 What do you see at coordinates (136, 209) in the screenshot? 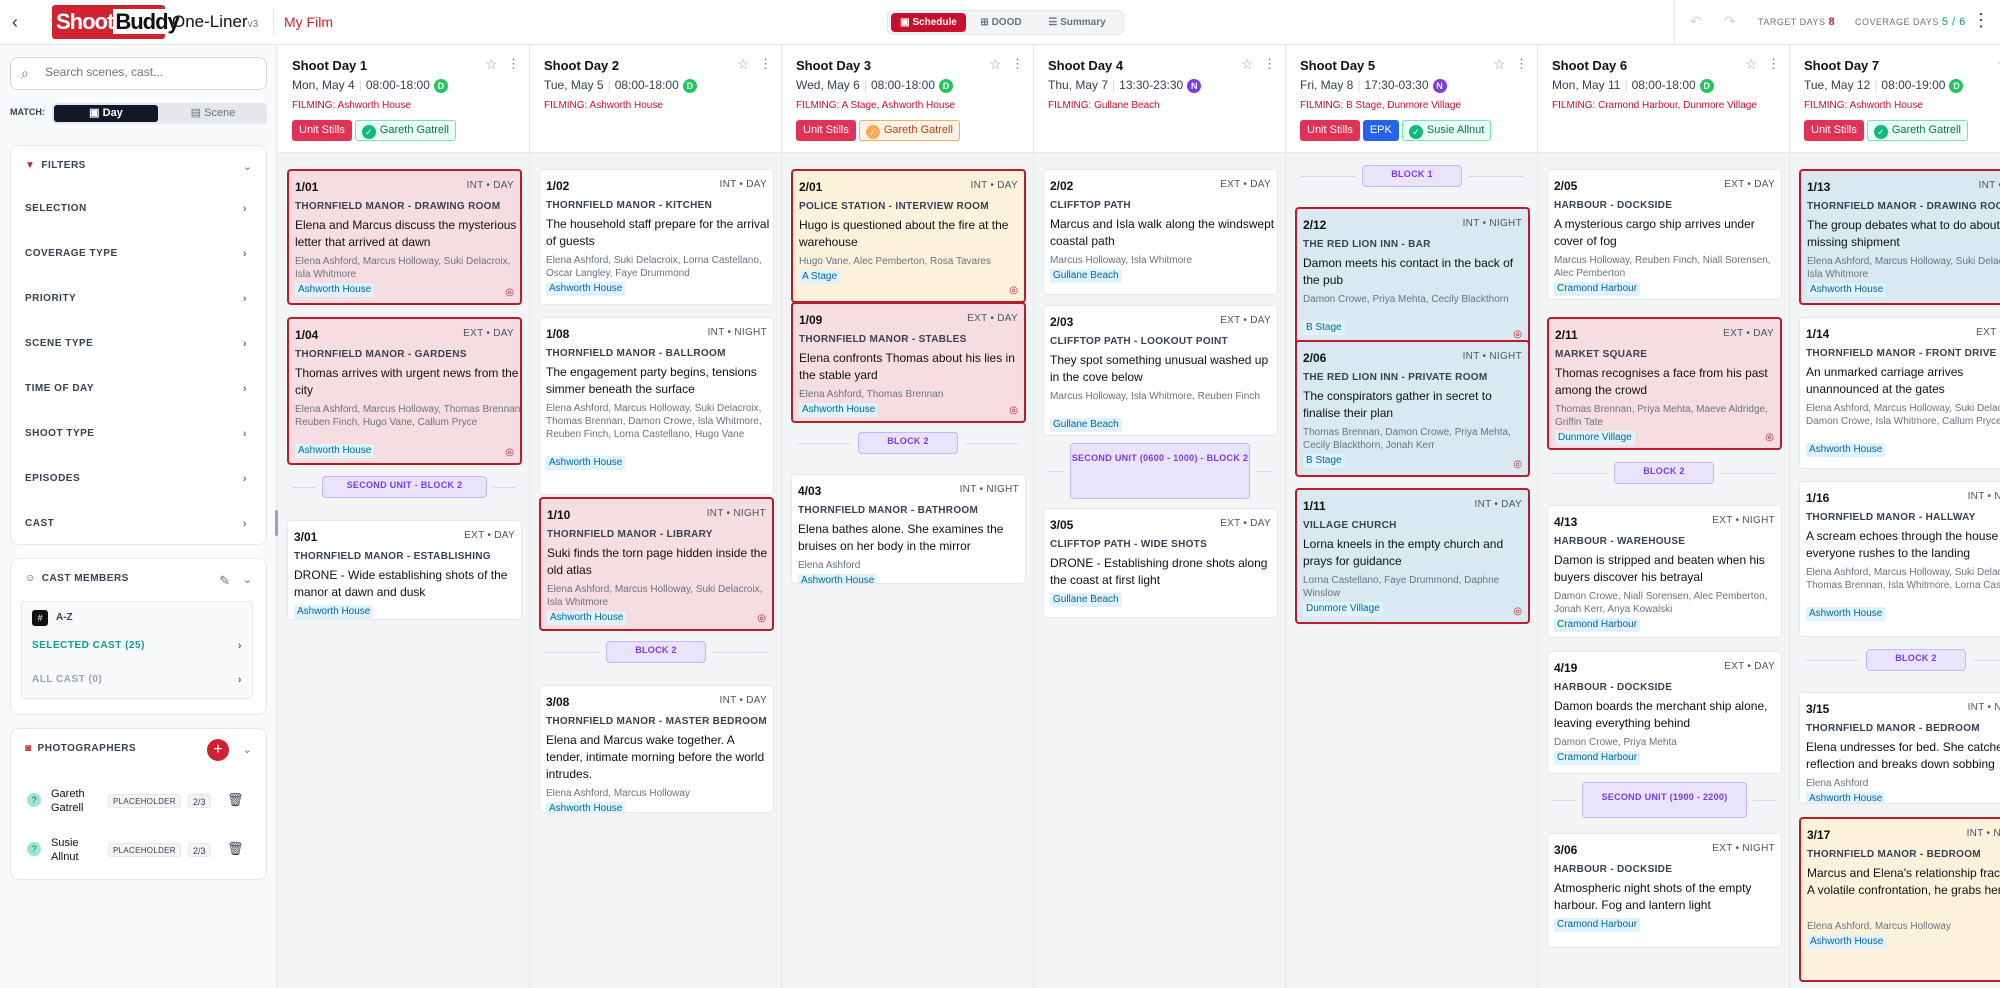
I see `filter-selection: SELECTION ›` at bounding box center [136, 209].